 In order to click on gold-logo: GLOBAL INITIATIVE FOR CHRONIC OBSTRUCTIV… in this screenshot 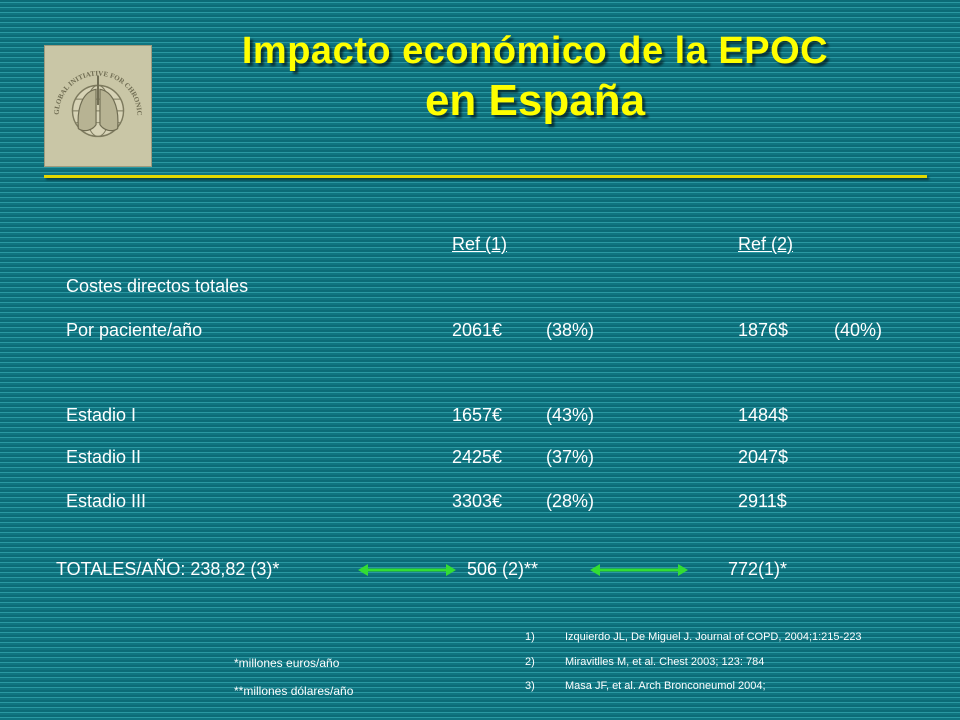, I will do `click(98, 106)`.